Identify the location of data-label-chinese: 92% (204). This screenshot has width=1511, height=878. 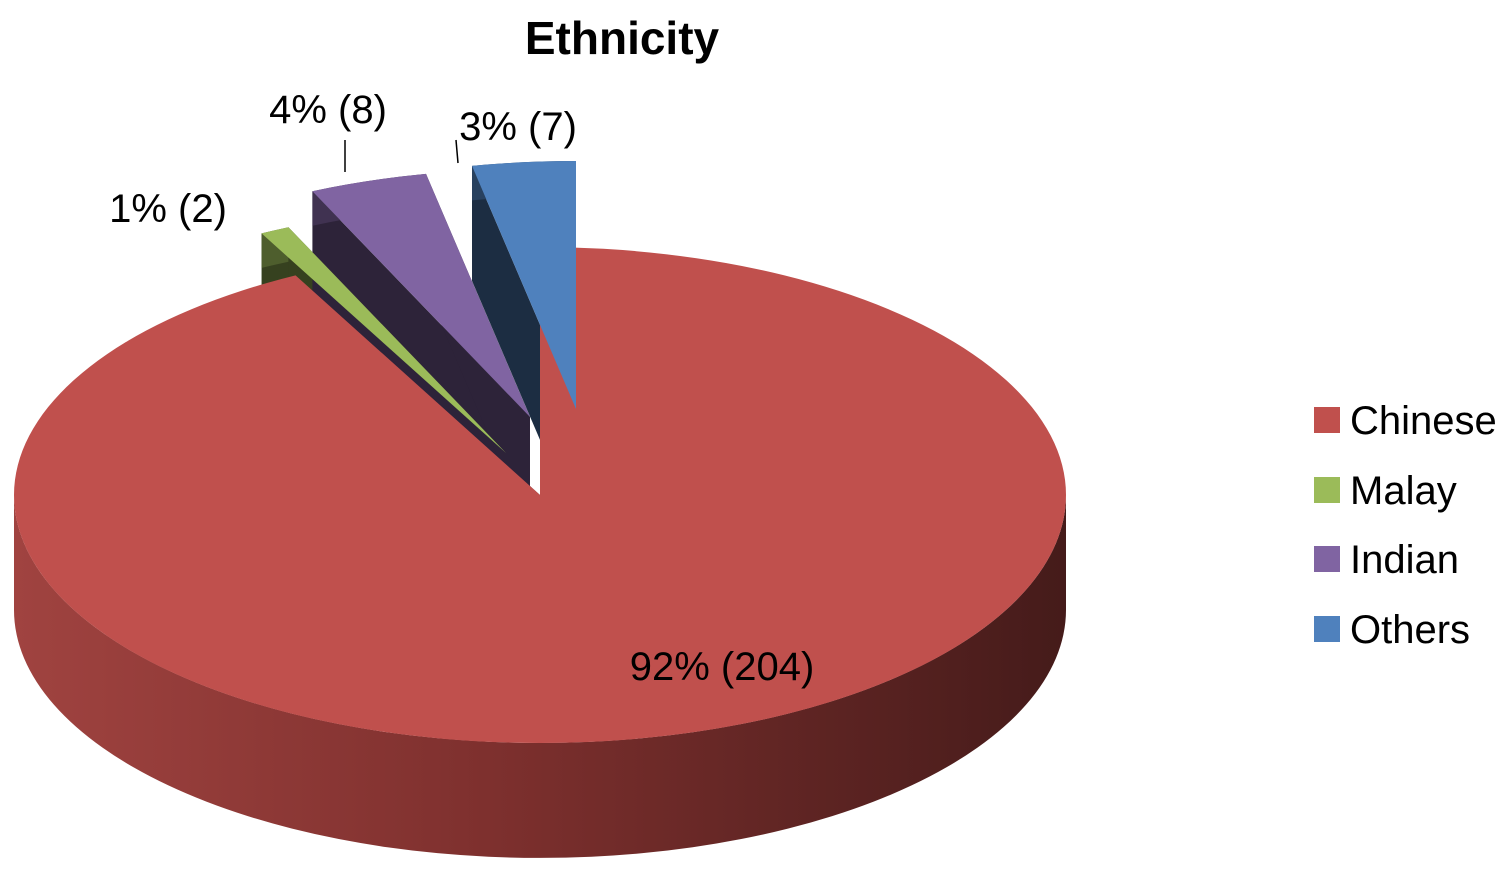
(722, 667).